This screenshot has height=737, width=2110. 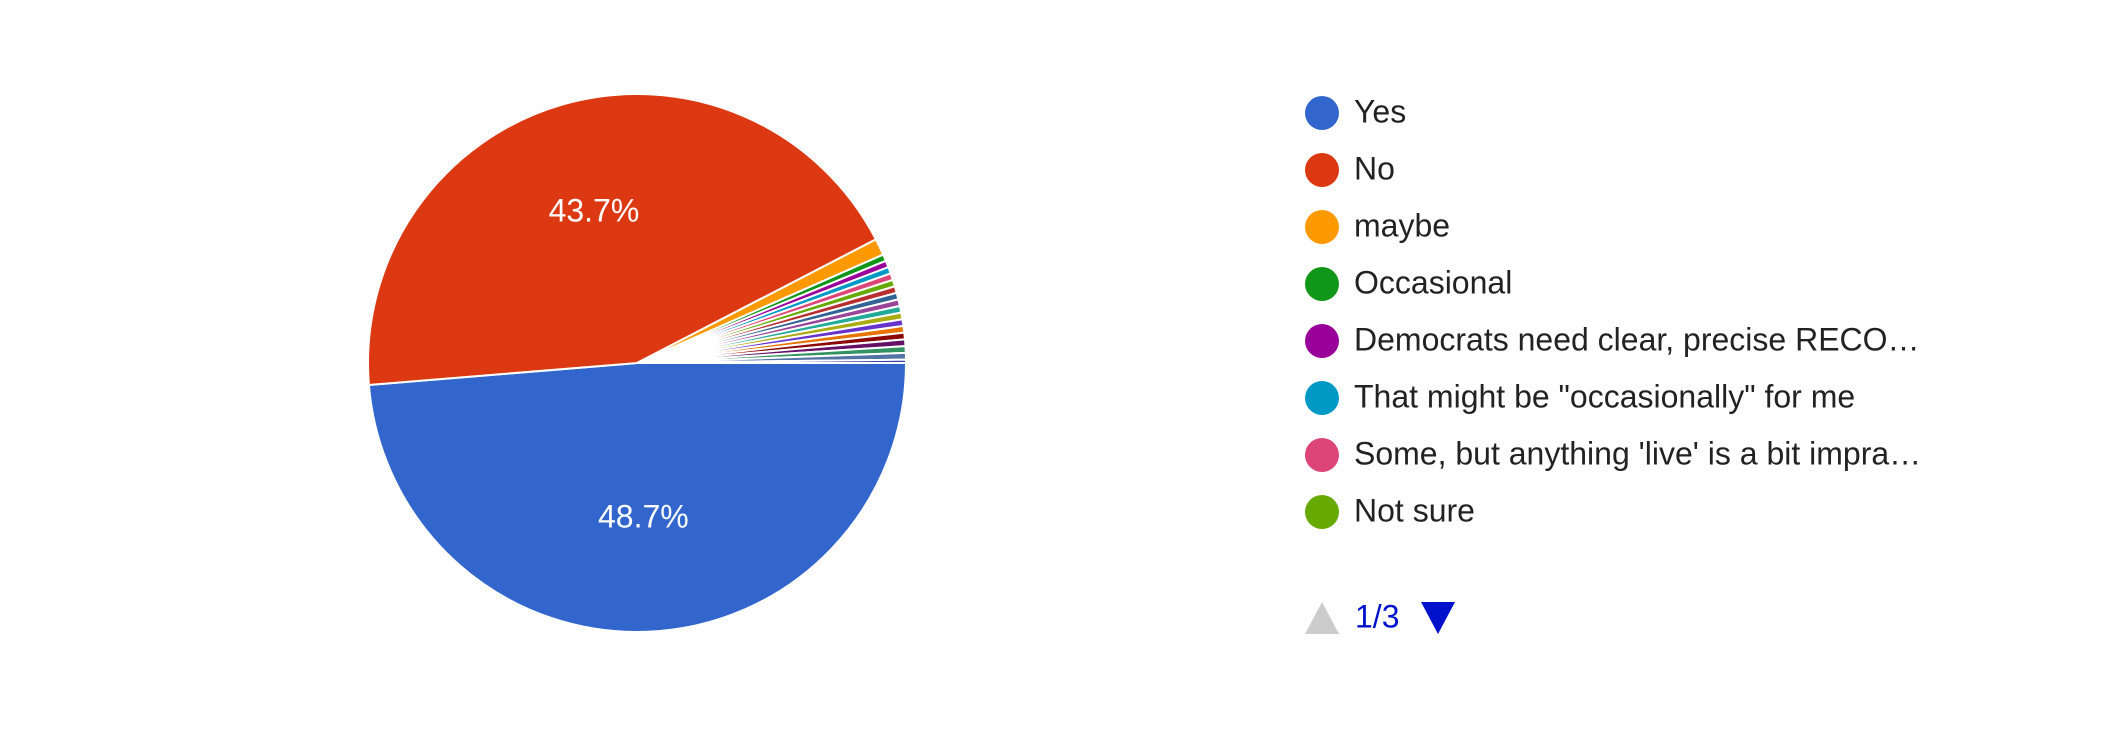 I want to click on legend-label: Yes, so click(x=1380, y=111).